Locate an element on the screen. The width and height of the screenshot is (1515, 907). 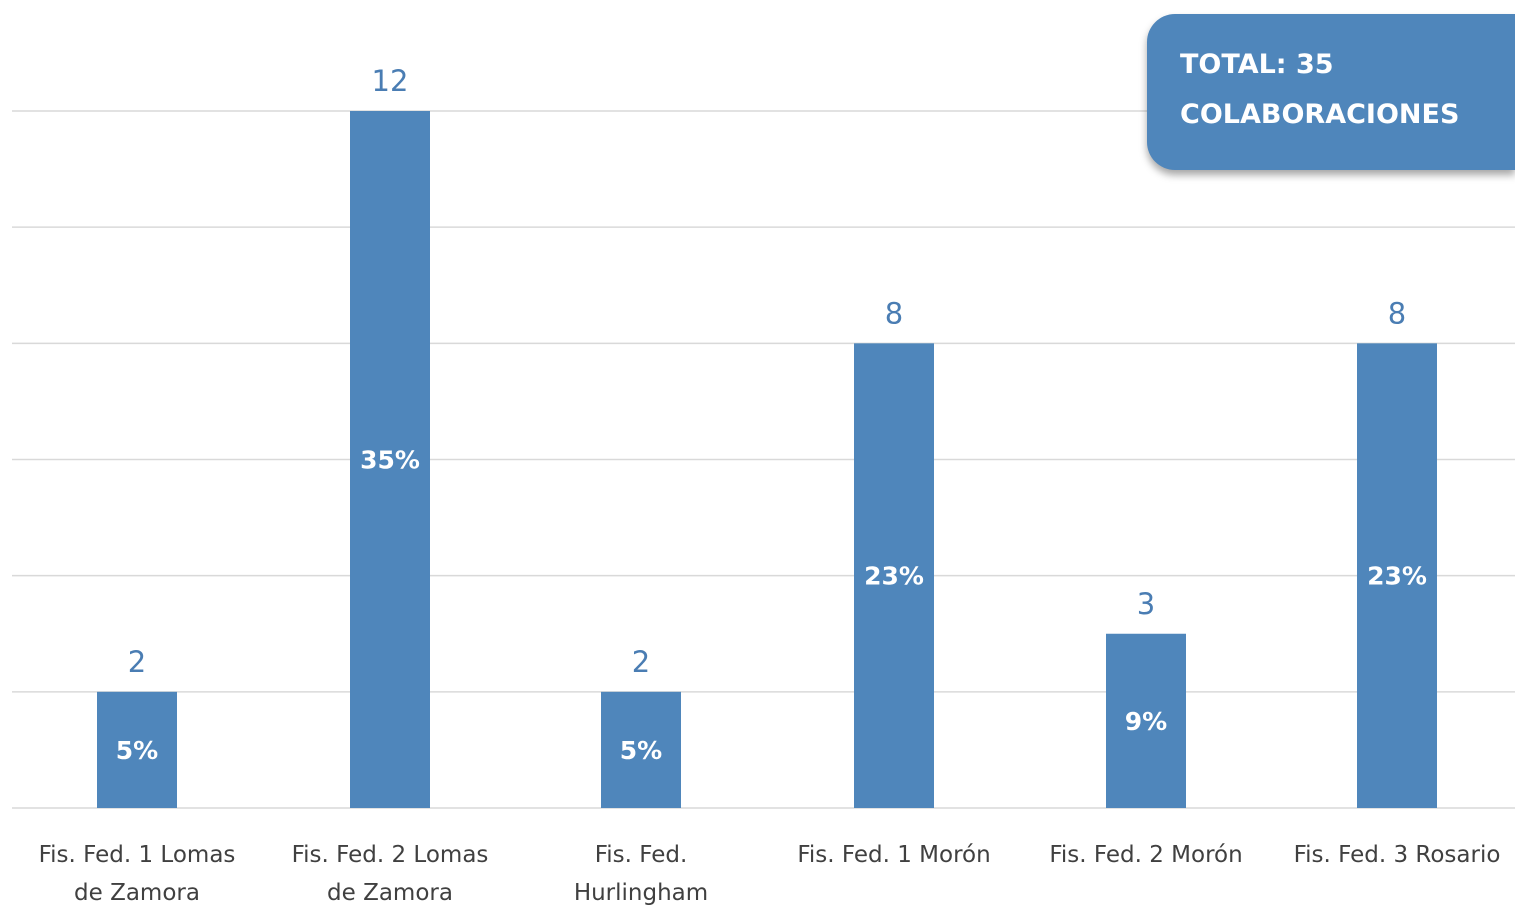
category-label: Fis. Fed. 1 Lomas de Zamora is located at coordinates (137, 874).